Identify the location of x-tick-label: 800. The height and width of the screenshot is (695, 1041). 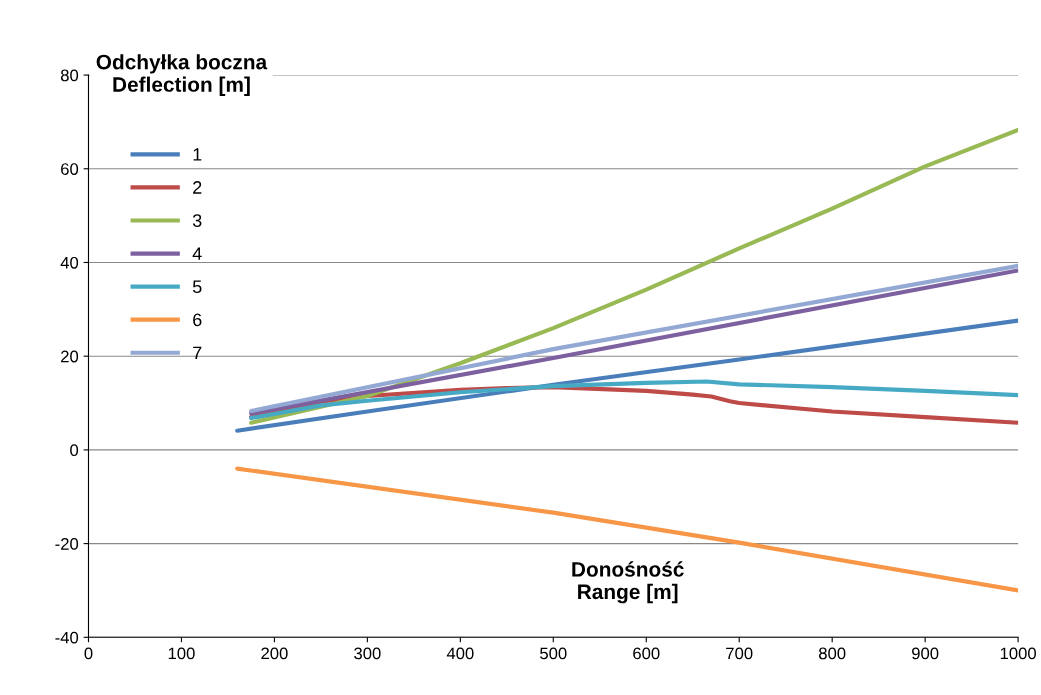
(832, 653).